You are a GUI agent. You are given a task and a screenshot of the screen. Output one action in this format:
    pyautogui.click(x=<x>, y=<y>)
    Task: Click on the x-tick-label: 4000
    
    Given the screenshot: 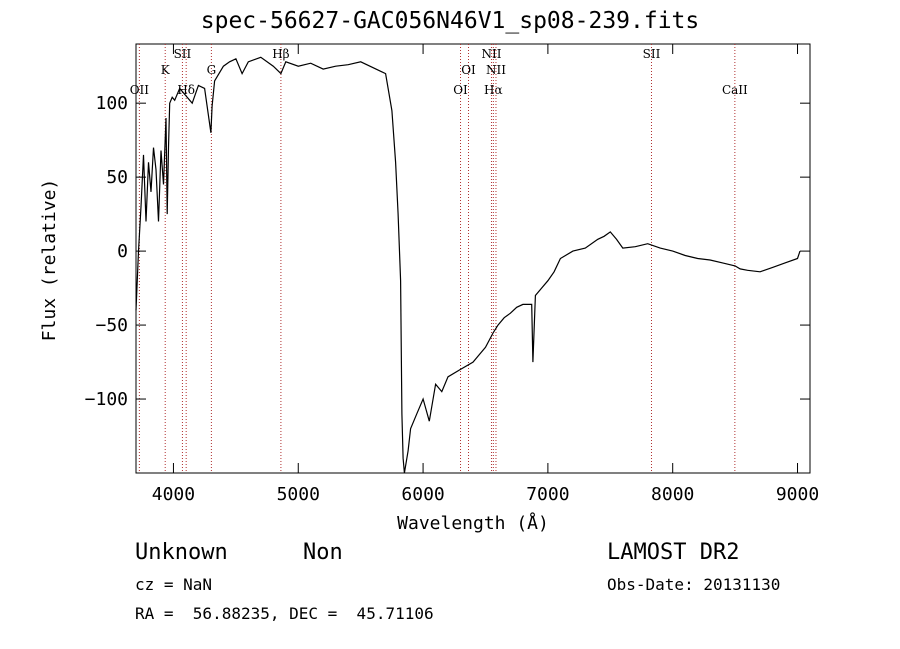 What is the action you would take?
    pyautogui.click(x=173, y=494)
    